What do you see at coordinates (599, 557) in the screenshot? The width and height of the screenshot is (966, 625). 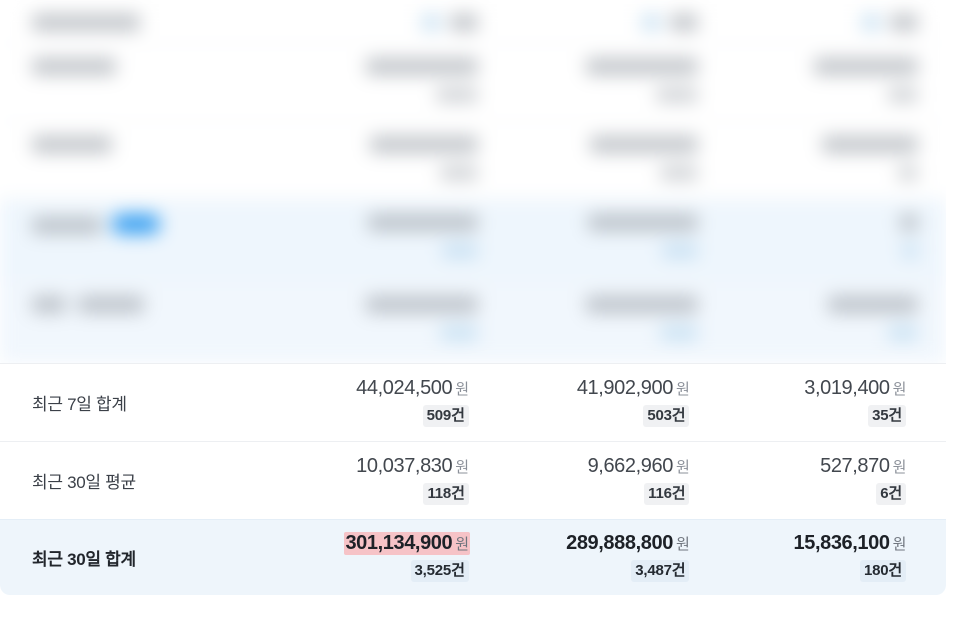 I see `row-cell-middle: 289,888,800 원 3,487건` at bounding box center [599, 557].